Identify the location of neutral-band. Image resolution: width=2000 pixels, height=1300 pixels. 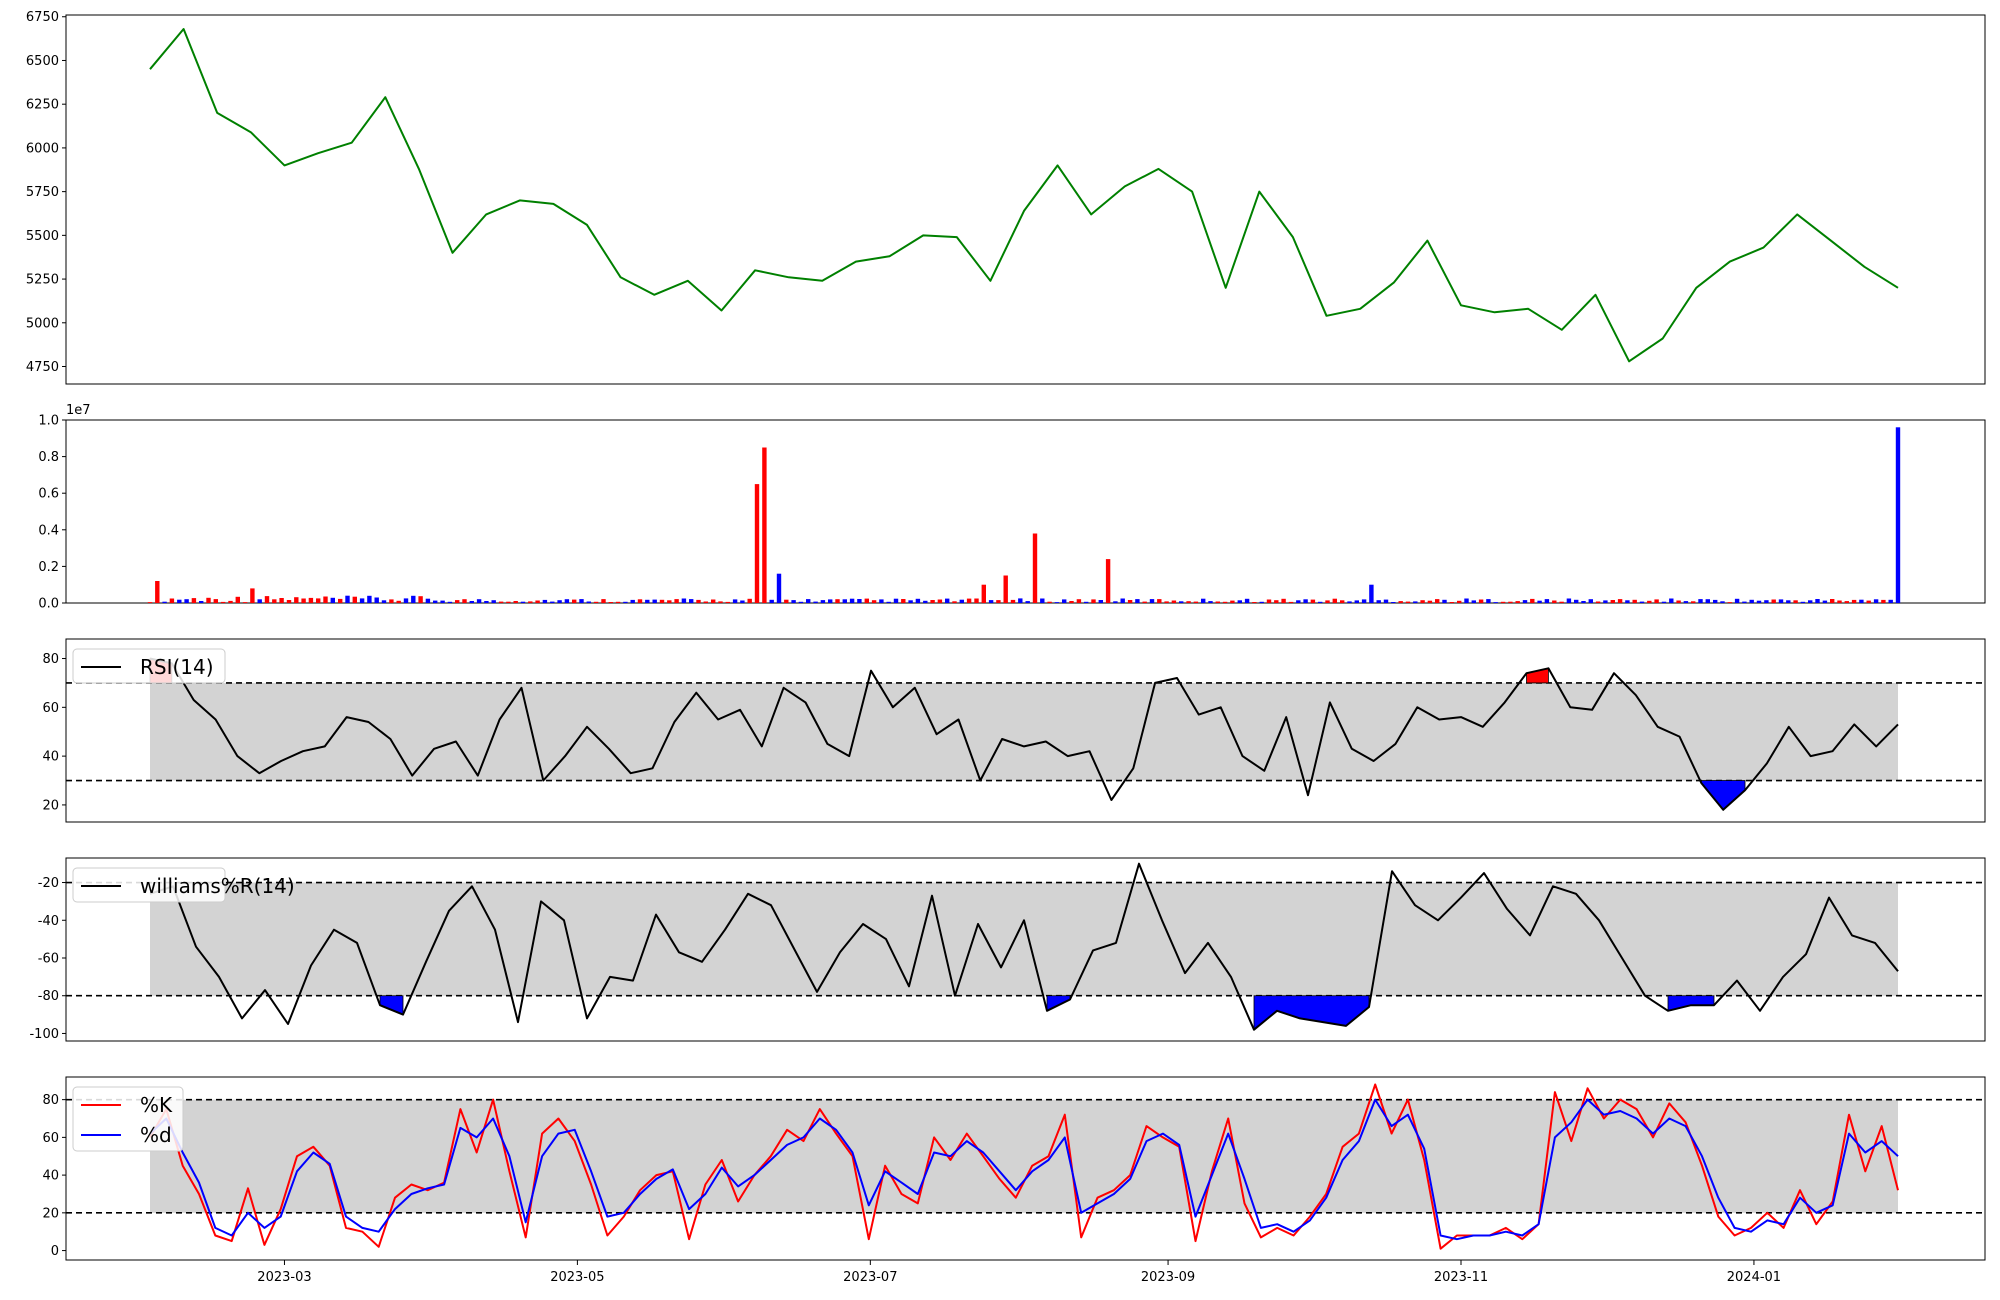
(1024, 1156).